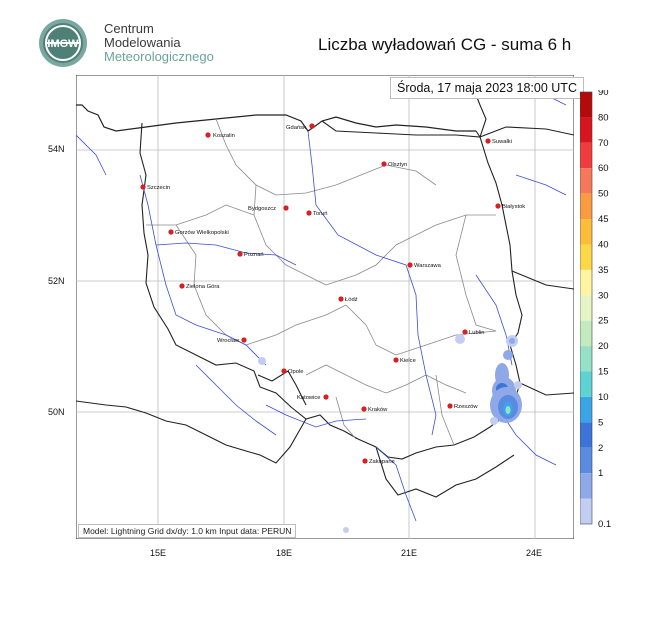 This screenshot has width=656, height=618. I want to click on org-line-1: Centrum, so click(129, 28).